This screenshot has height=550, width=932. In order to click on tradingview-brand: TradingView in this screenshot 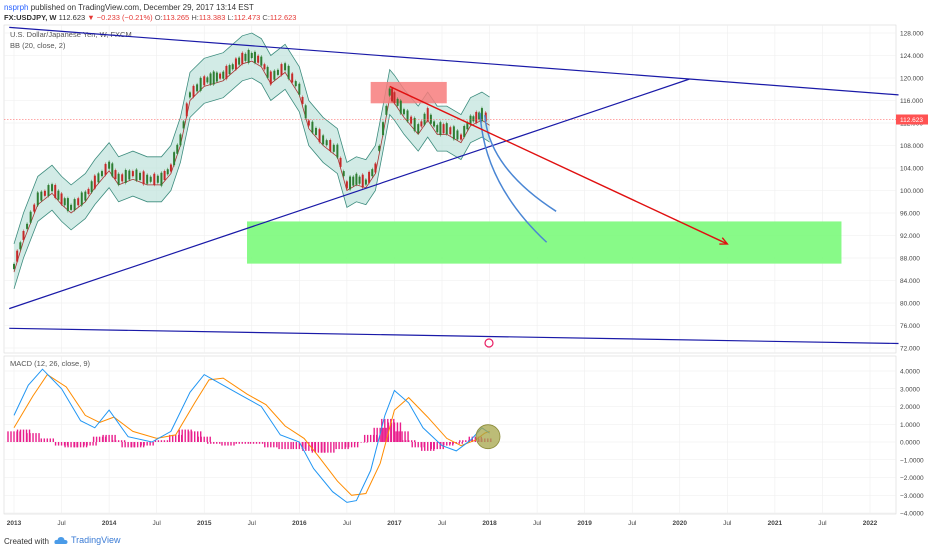, I will do `click(96, 540)`.